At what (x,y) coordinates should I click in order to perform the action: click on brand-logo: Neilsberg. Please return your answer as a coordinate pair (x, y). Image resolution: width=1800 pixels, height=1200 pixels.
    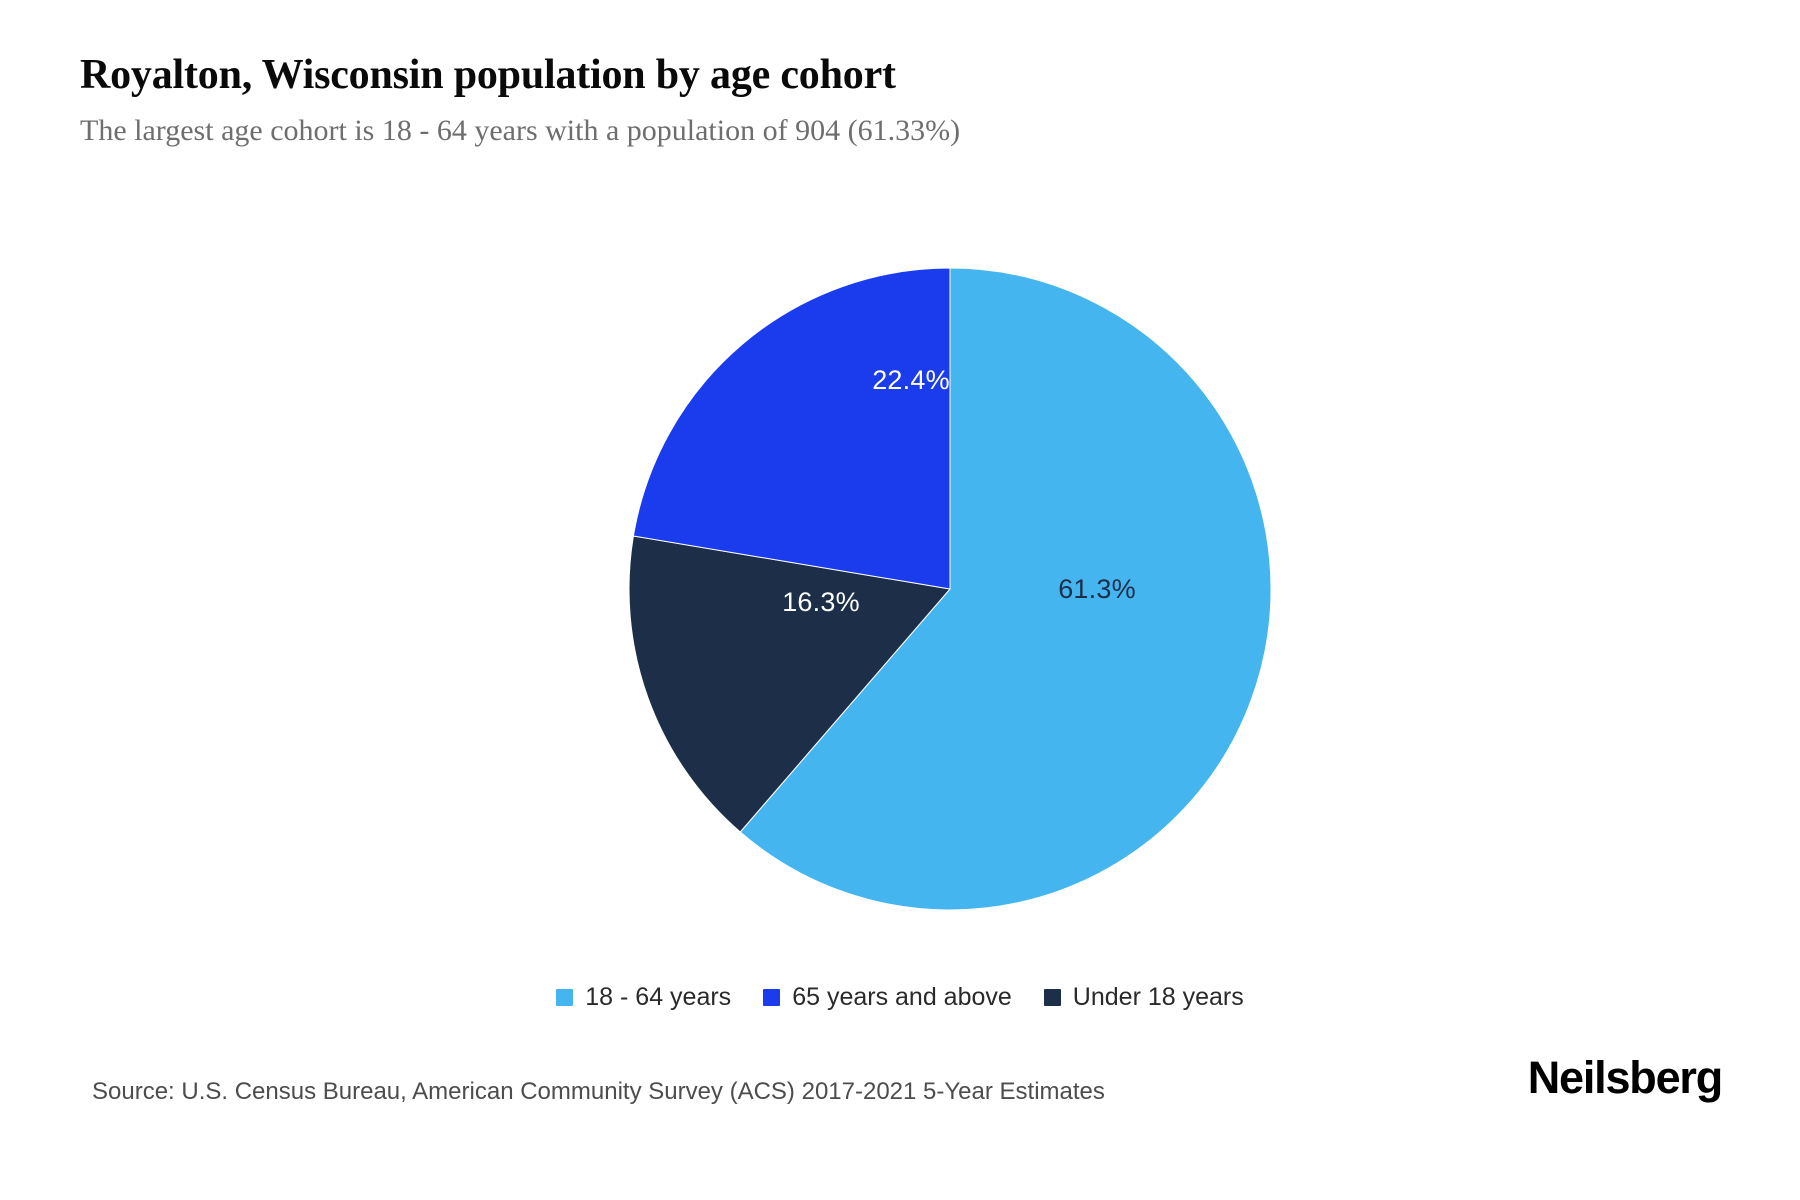
    Looking at the image, I should click on (1625, 1077).